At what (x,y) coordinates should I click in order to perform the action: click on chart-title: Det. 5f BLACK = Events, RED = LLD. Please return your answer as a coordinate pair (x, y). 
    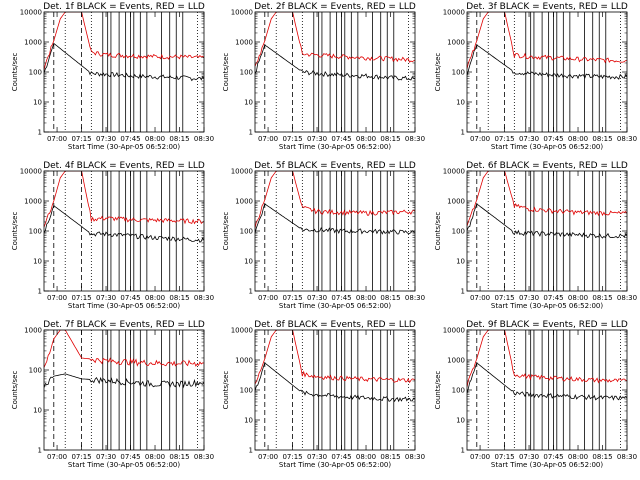
    Looking at the image, I should click on (335, 166).